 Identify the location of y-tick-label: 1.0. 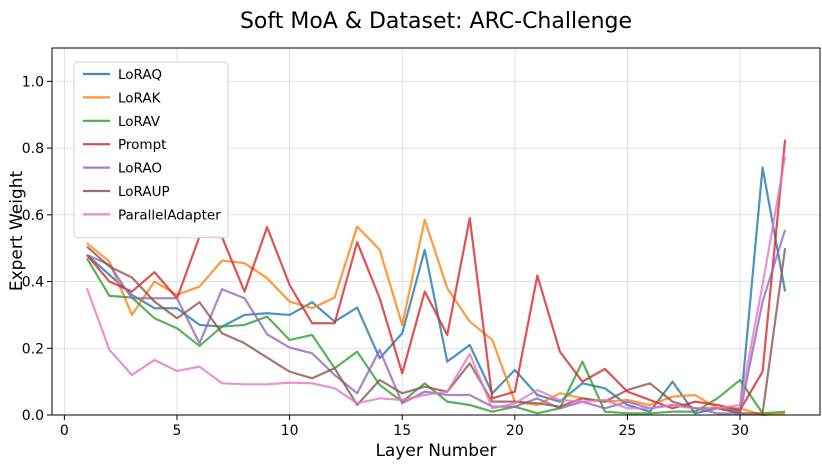
(33, 82).